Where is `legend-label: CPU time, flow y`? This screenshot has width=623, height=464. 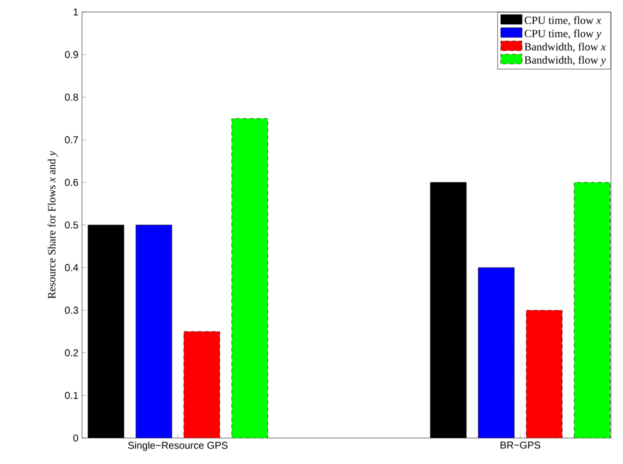 legend-label: CPU time, flow y is located at coordinates (563, 34).